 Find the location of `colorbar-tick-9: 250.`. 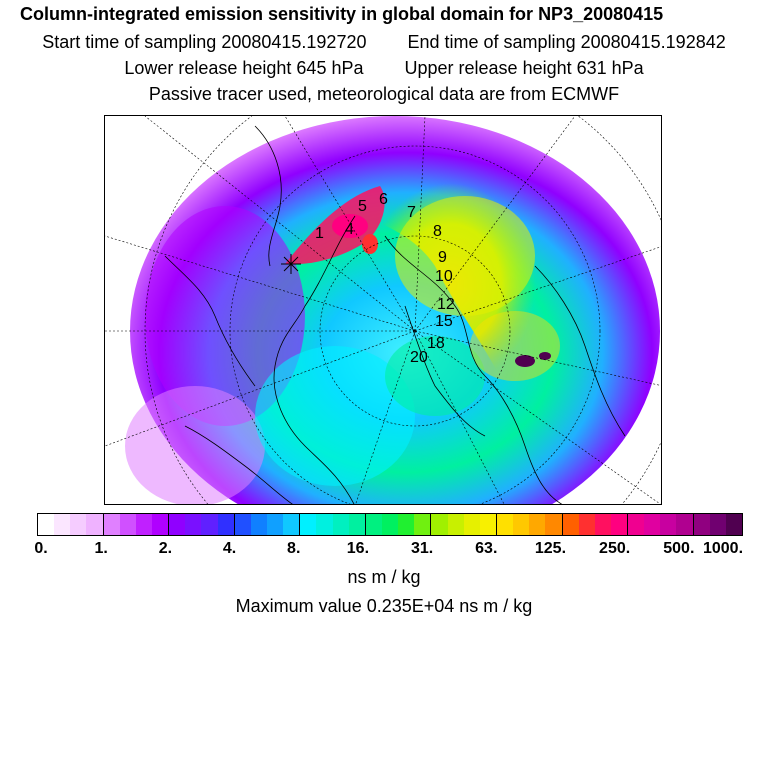

colorbar-tick-9: 250. is located at coordinates (615, 548).